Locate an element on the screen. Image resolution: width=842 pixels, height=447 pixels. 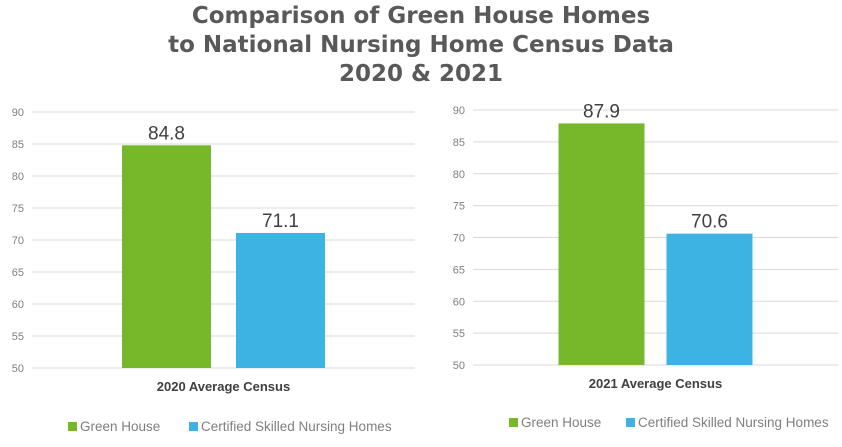
title-line-2: to National Nursing Home Census Data is located at coordinates (421, 45).